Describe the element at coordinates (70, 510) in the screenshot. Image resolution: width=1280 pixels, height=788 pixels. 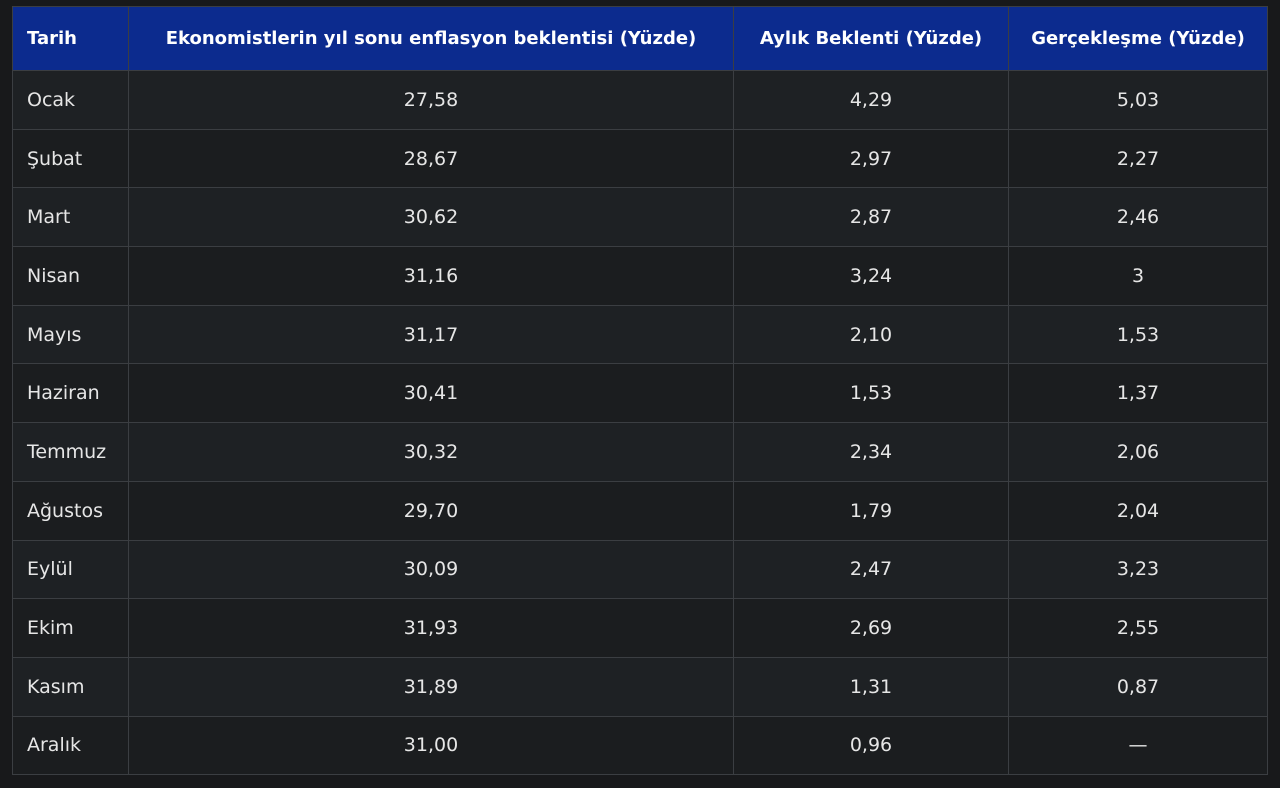
I see `month-cell: Ağustos` at that location.